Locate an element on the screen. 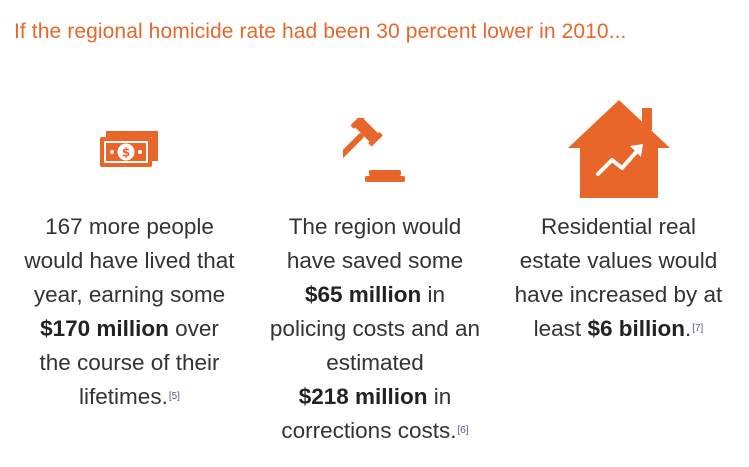 The image size is (749, 467). money-bill-icon: $ is located at coordinates (129, 149).